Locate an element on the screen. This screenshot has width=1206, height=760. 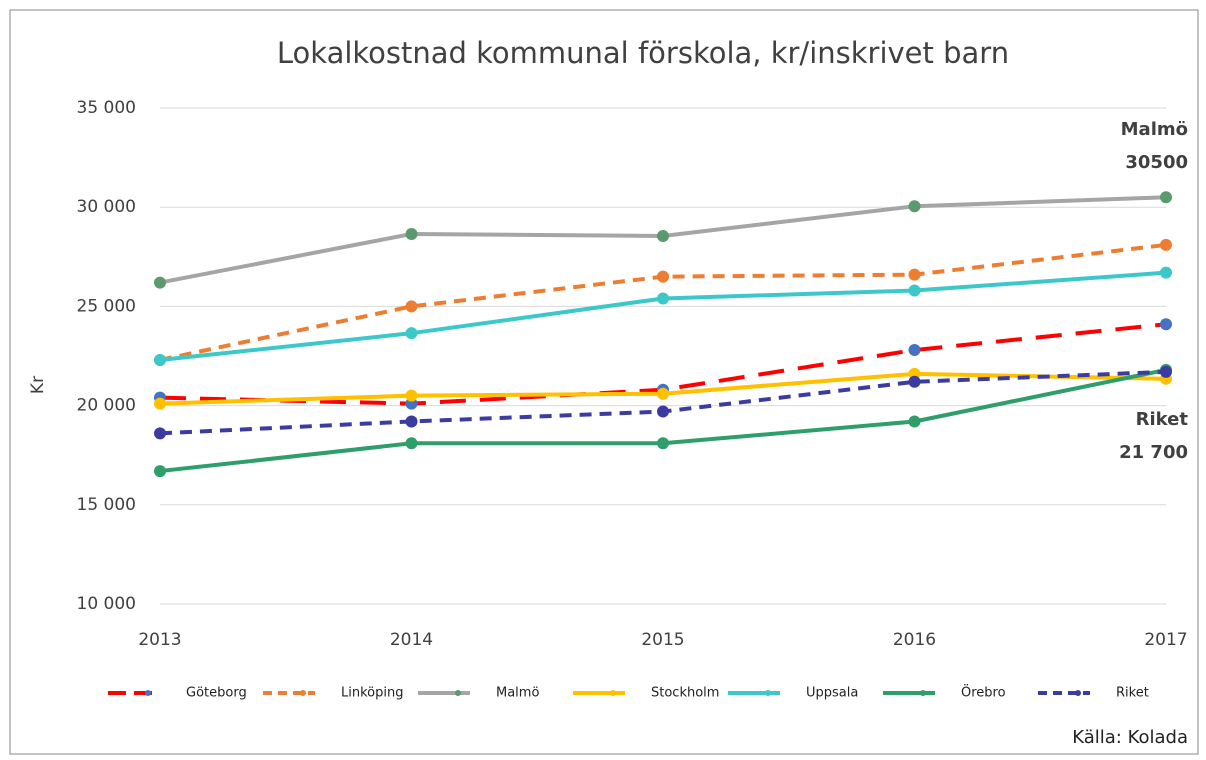
y-tick-label: 30 000 is located at coordinates (106, 207).